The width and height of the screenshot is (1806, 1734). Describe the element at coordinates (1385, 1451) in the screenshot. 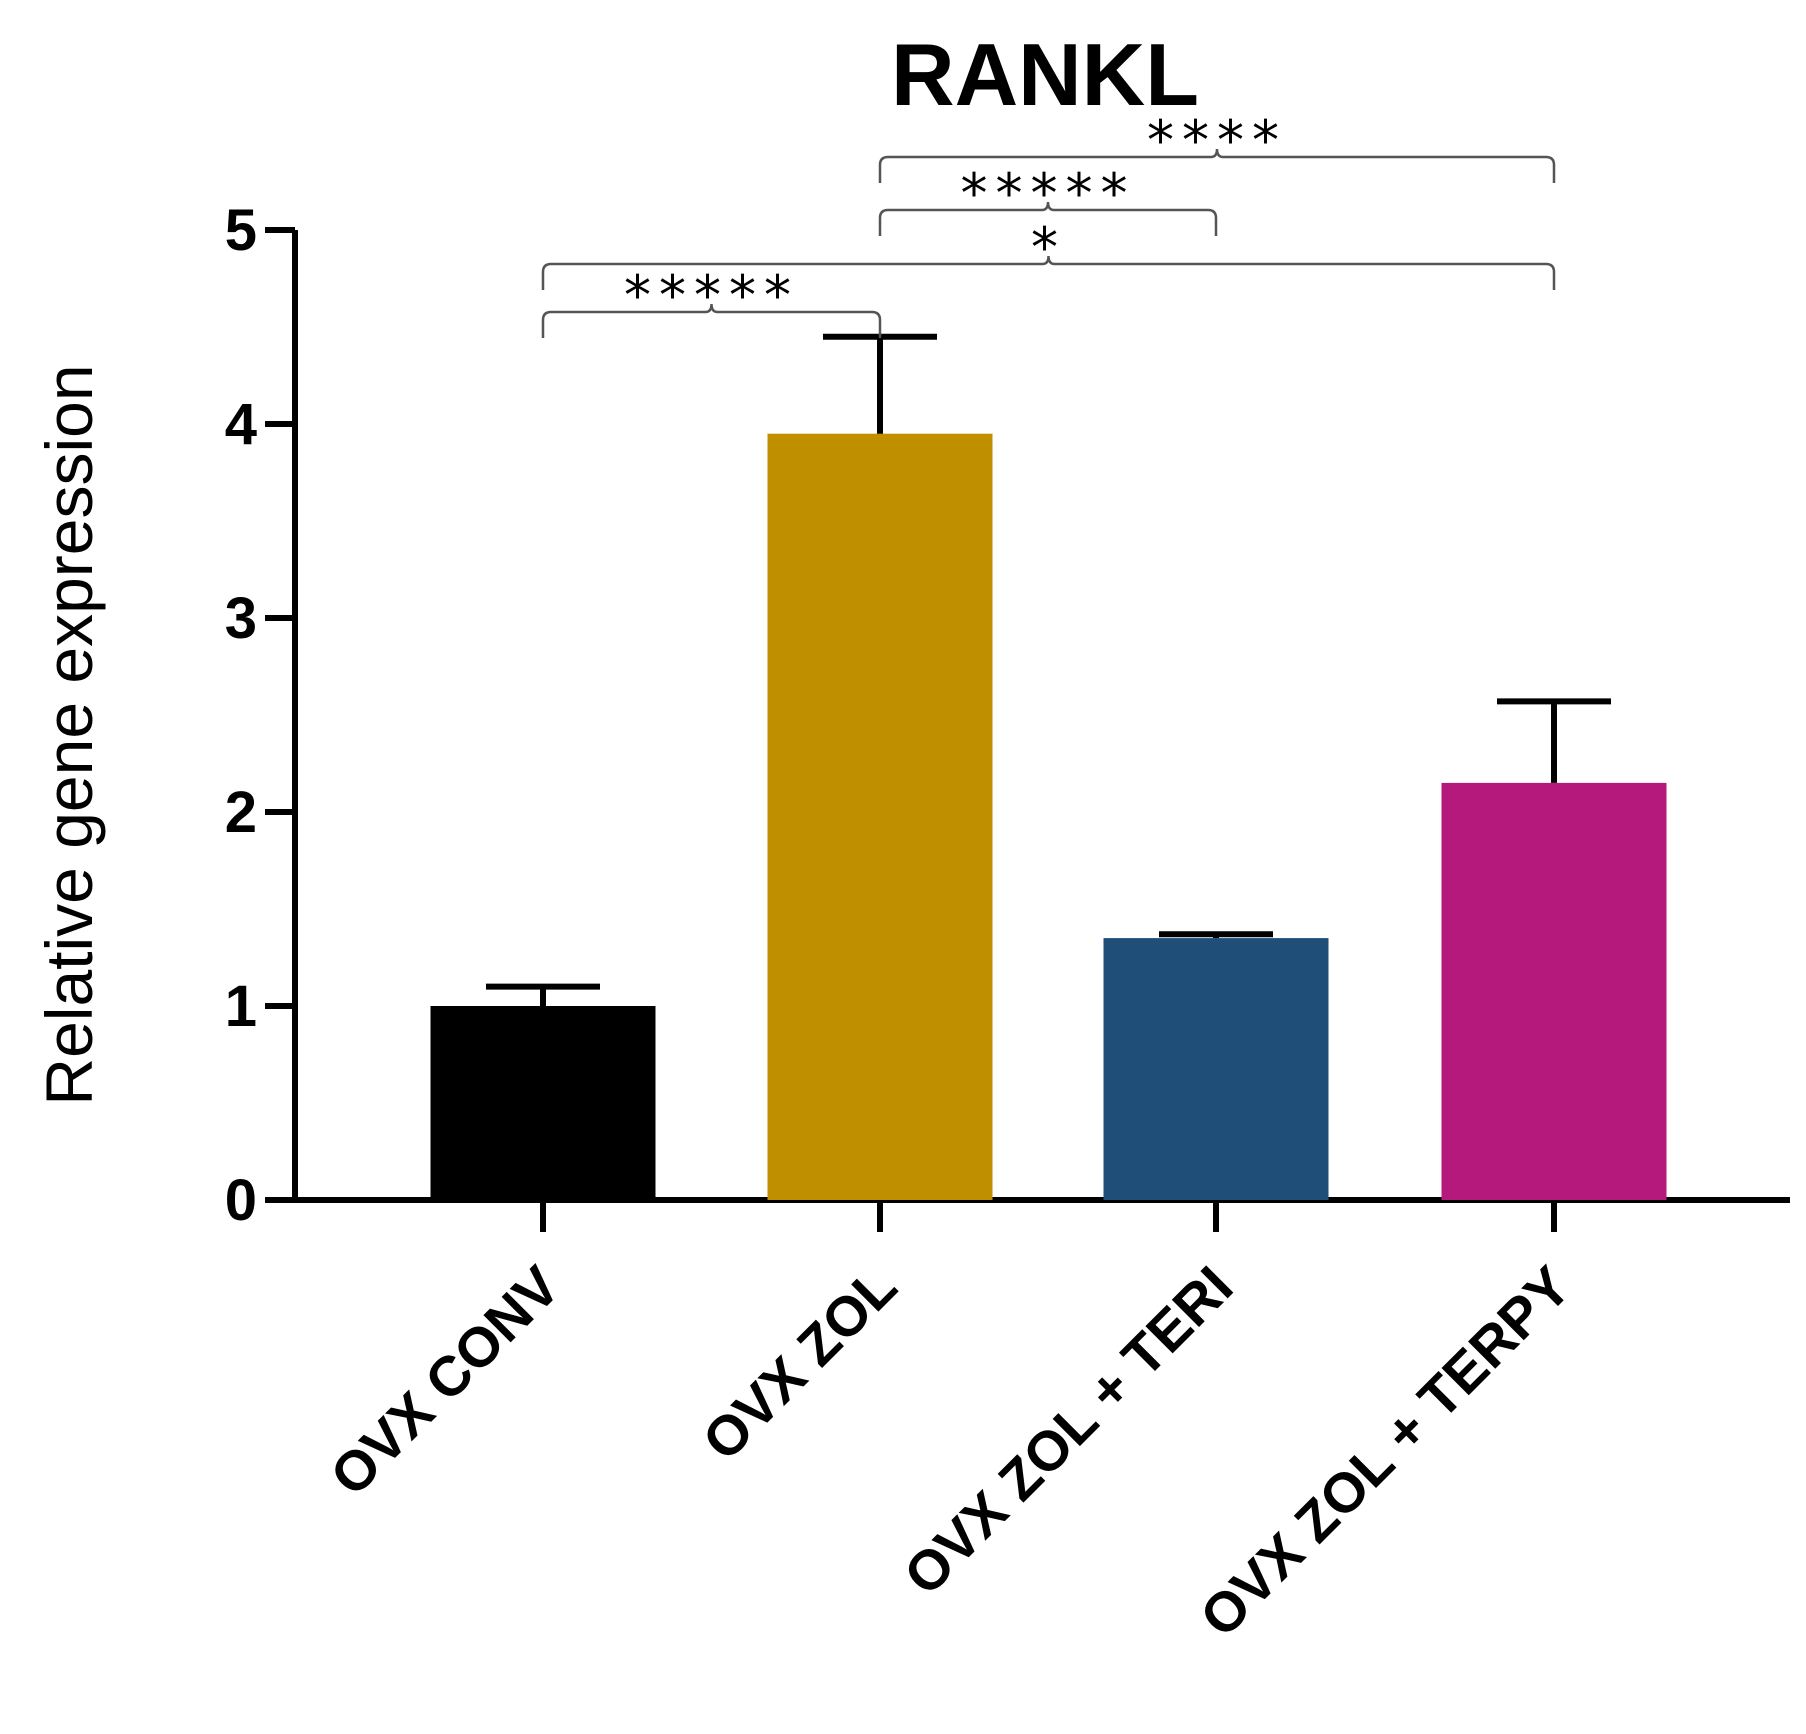

I see `x-tick-label: OVX ZOL + TERPY` at that location.